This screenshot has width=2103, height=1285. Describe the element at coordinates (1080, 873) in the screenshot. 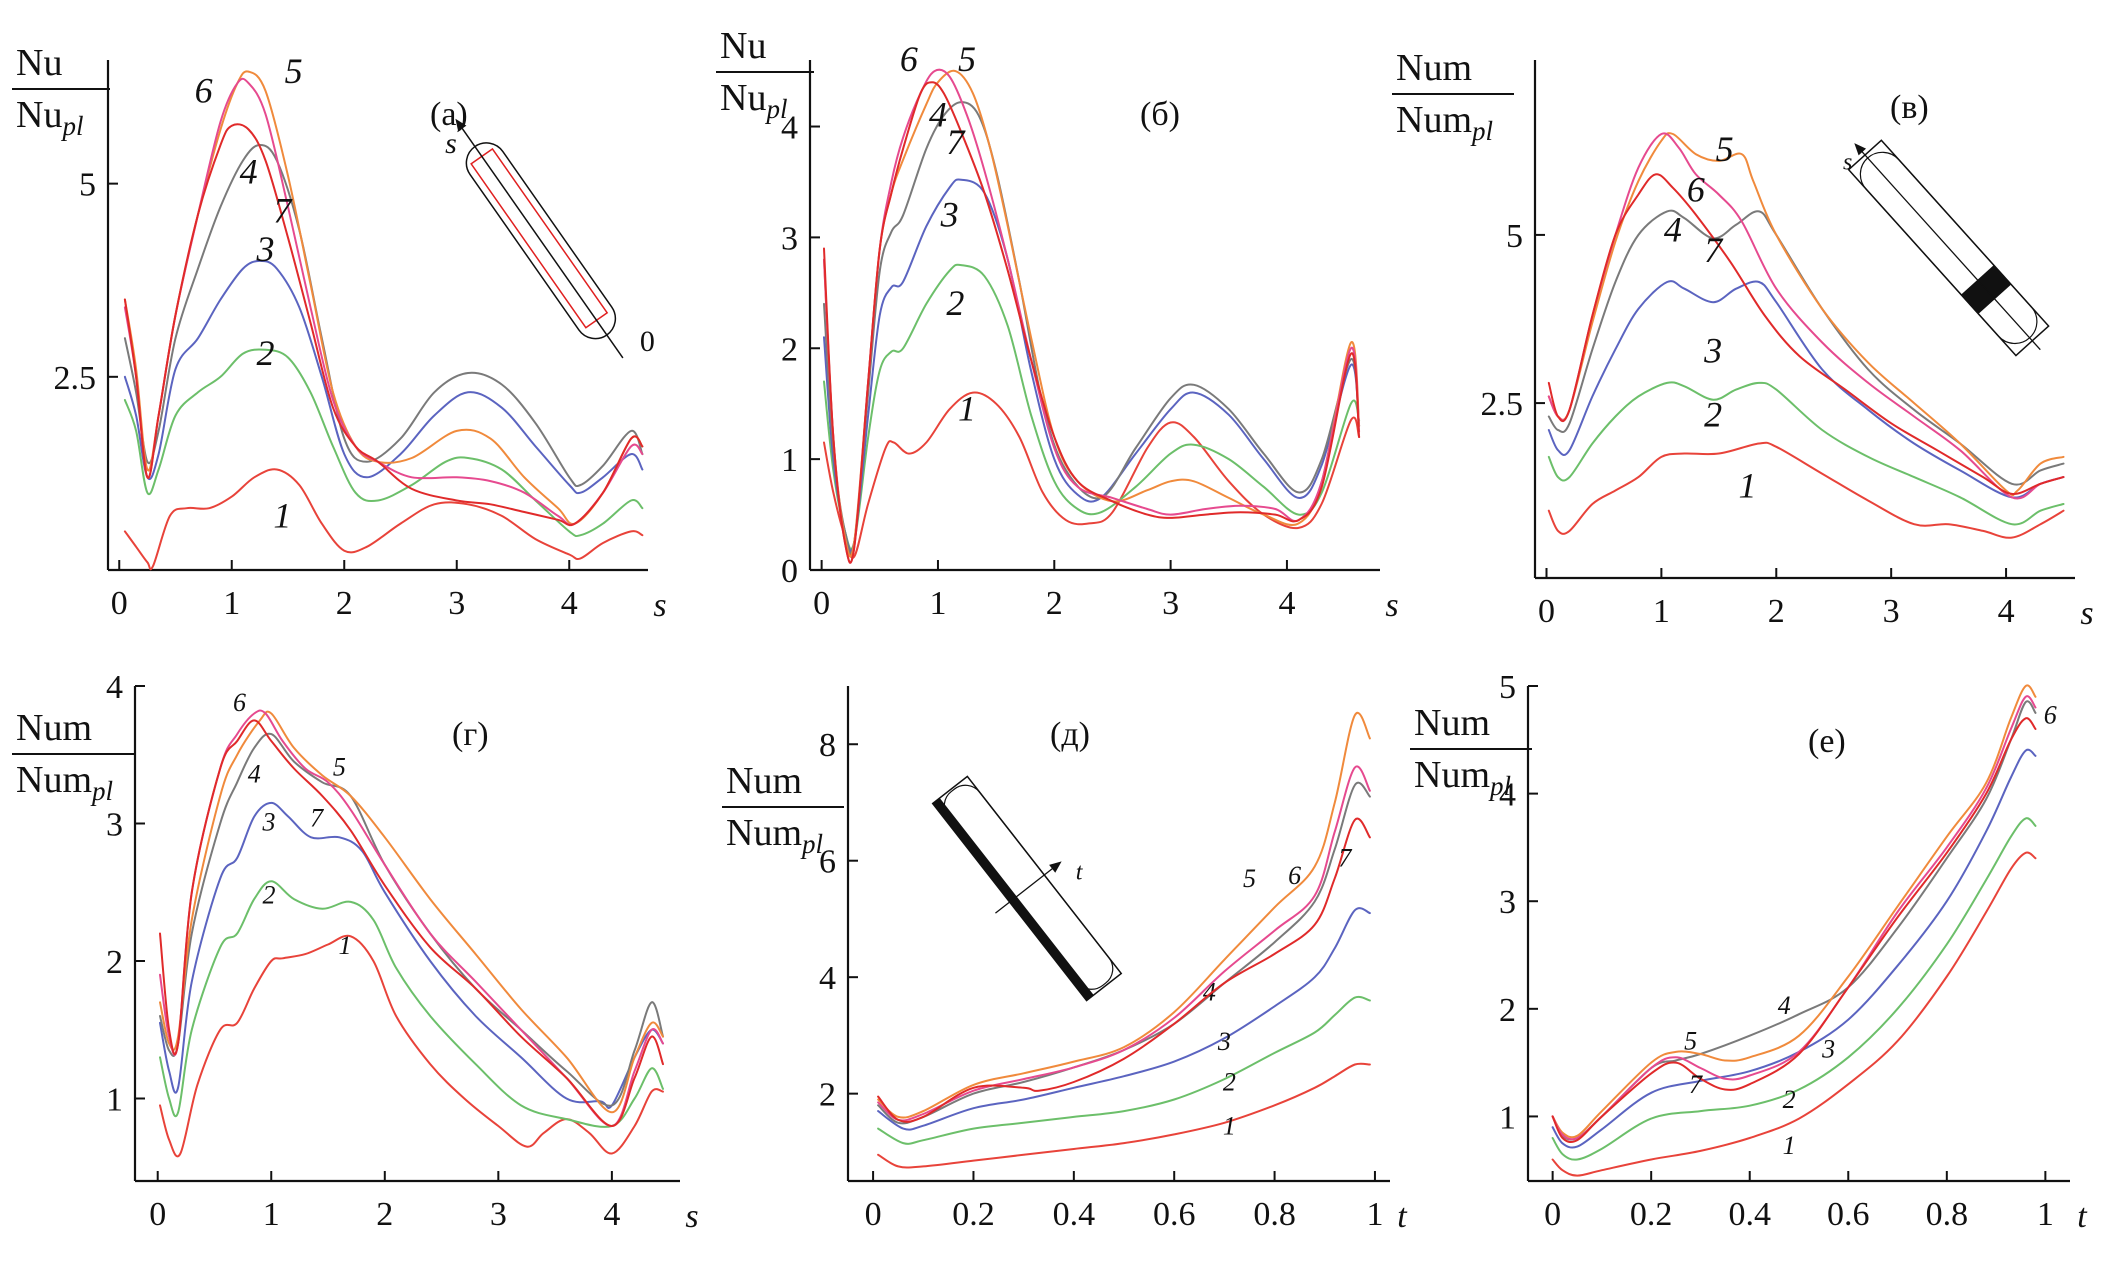

I see `inset-axis-label: t` at that location.